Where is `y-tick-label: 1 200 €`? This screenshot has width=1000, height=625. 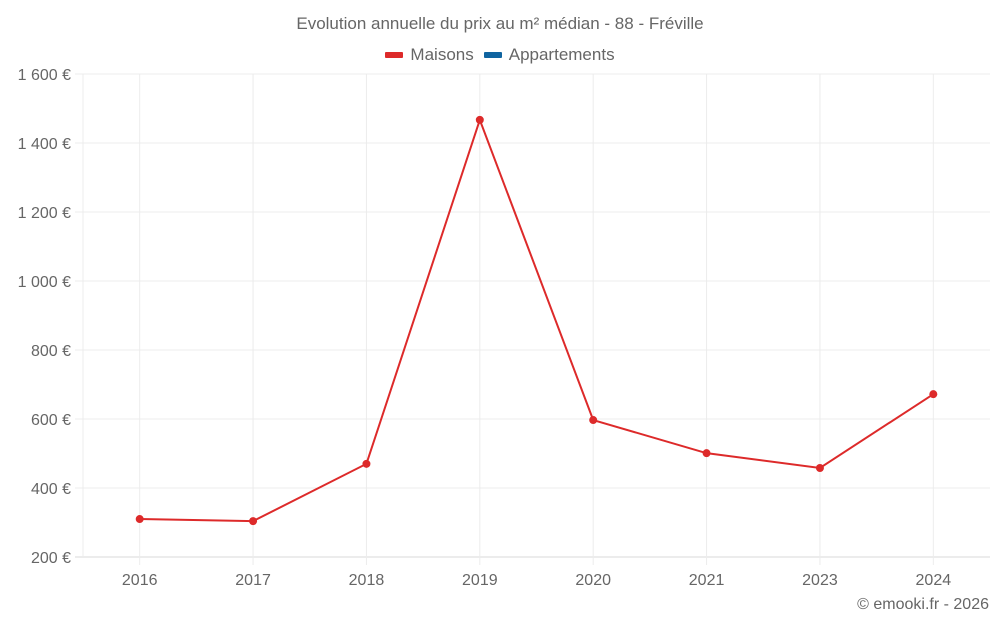
y-tick-label: 1 200 € is located at coordinates (44, 213).